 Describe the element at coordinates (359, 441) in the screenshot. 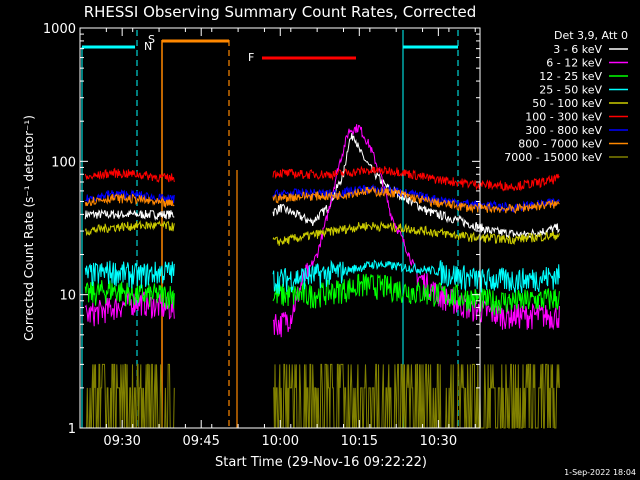

I see `x-tick-label: 10:15` at that location.